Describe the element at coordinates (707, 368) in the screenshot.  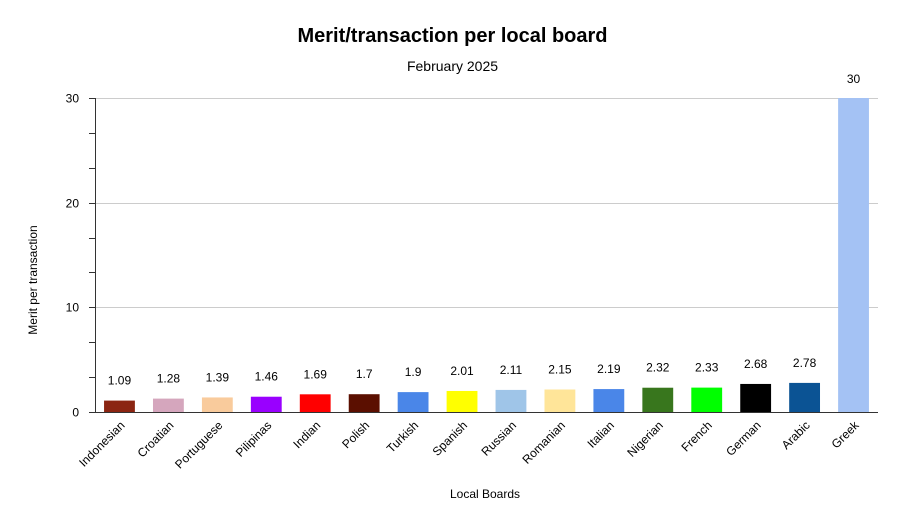
I see `data-label-french: 2.33` at that location.